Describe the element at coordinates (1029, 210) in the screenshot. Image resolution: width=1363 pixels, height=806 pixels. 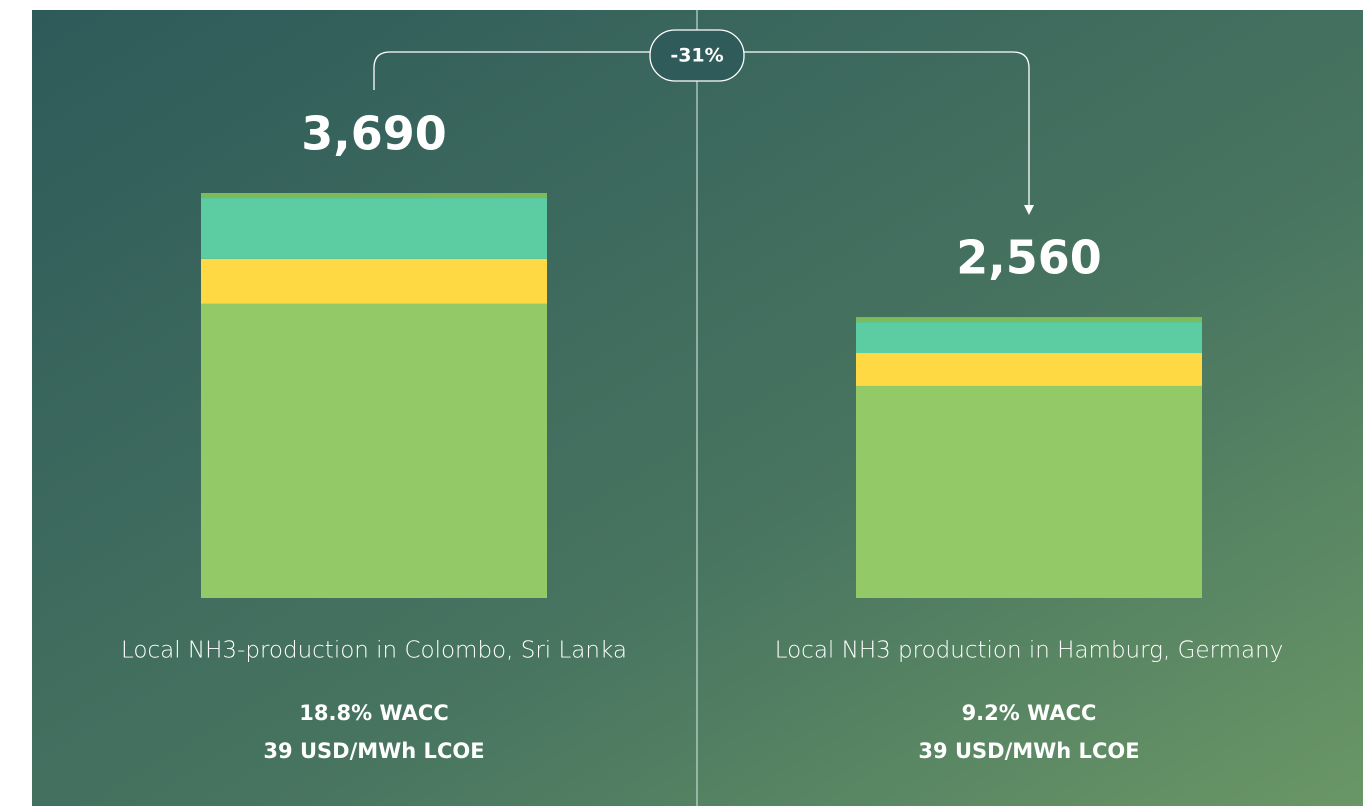
I see `arrow-head` at that location.